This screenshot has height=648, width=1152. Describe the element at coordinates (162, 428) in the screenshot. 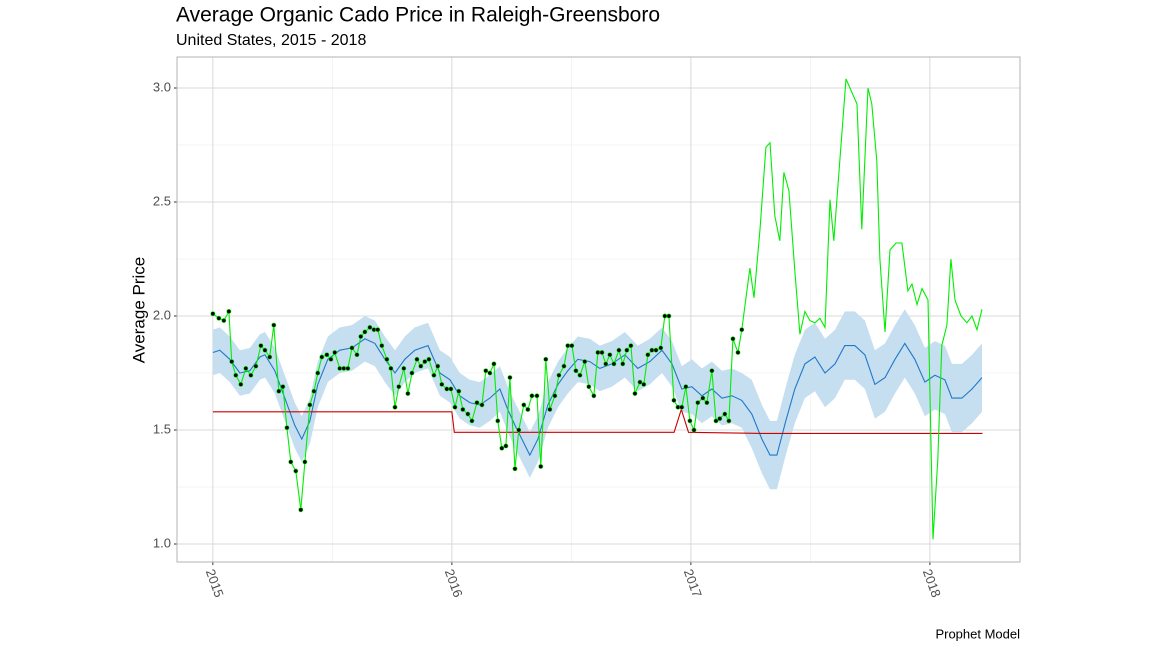

I see `y-tick-label: 1.5` at that location.